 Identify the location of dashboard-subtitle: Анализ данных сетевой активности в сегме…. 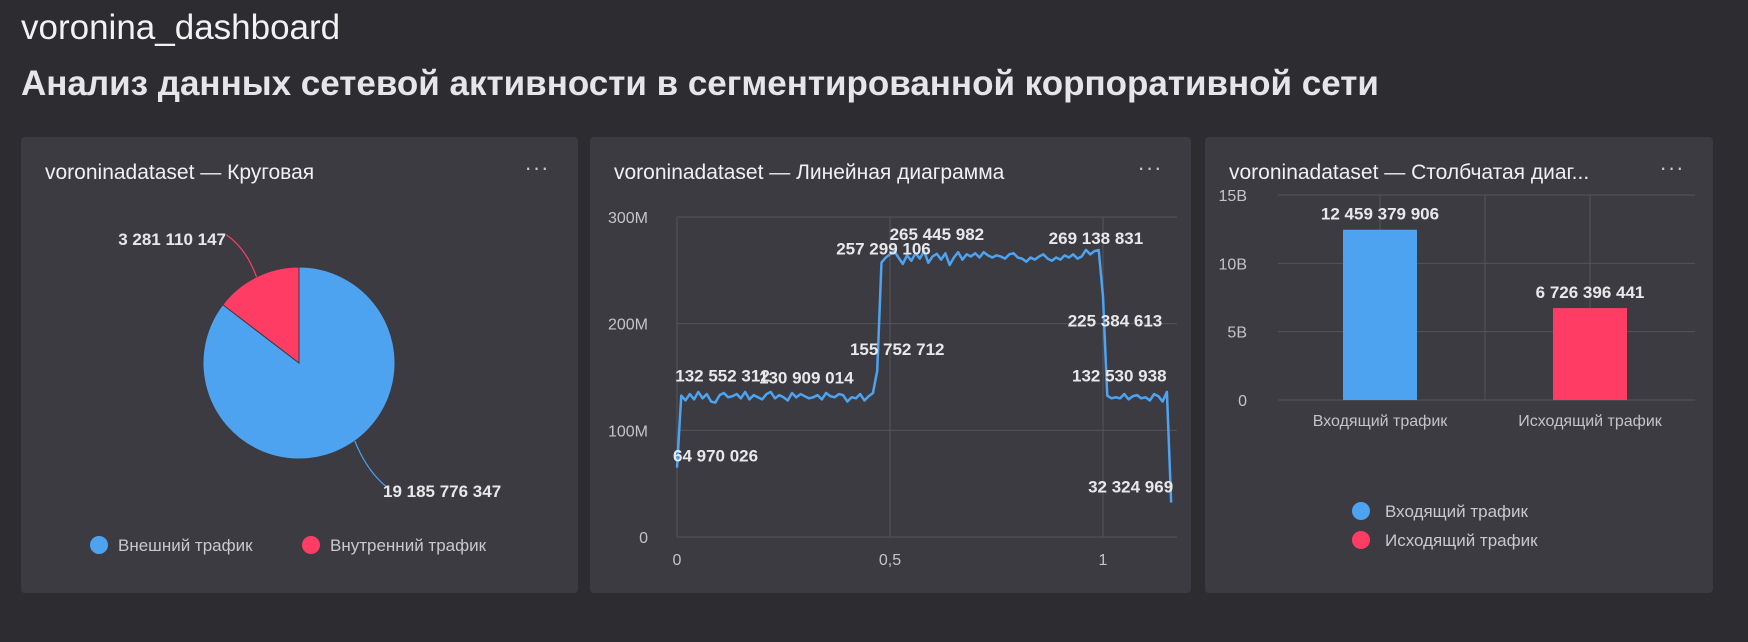
(700, 83).